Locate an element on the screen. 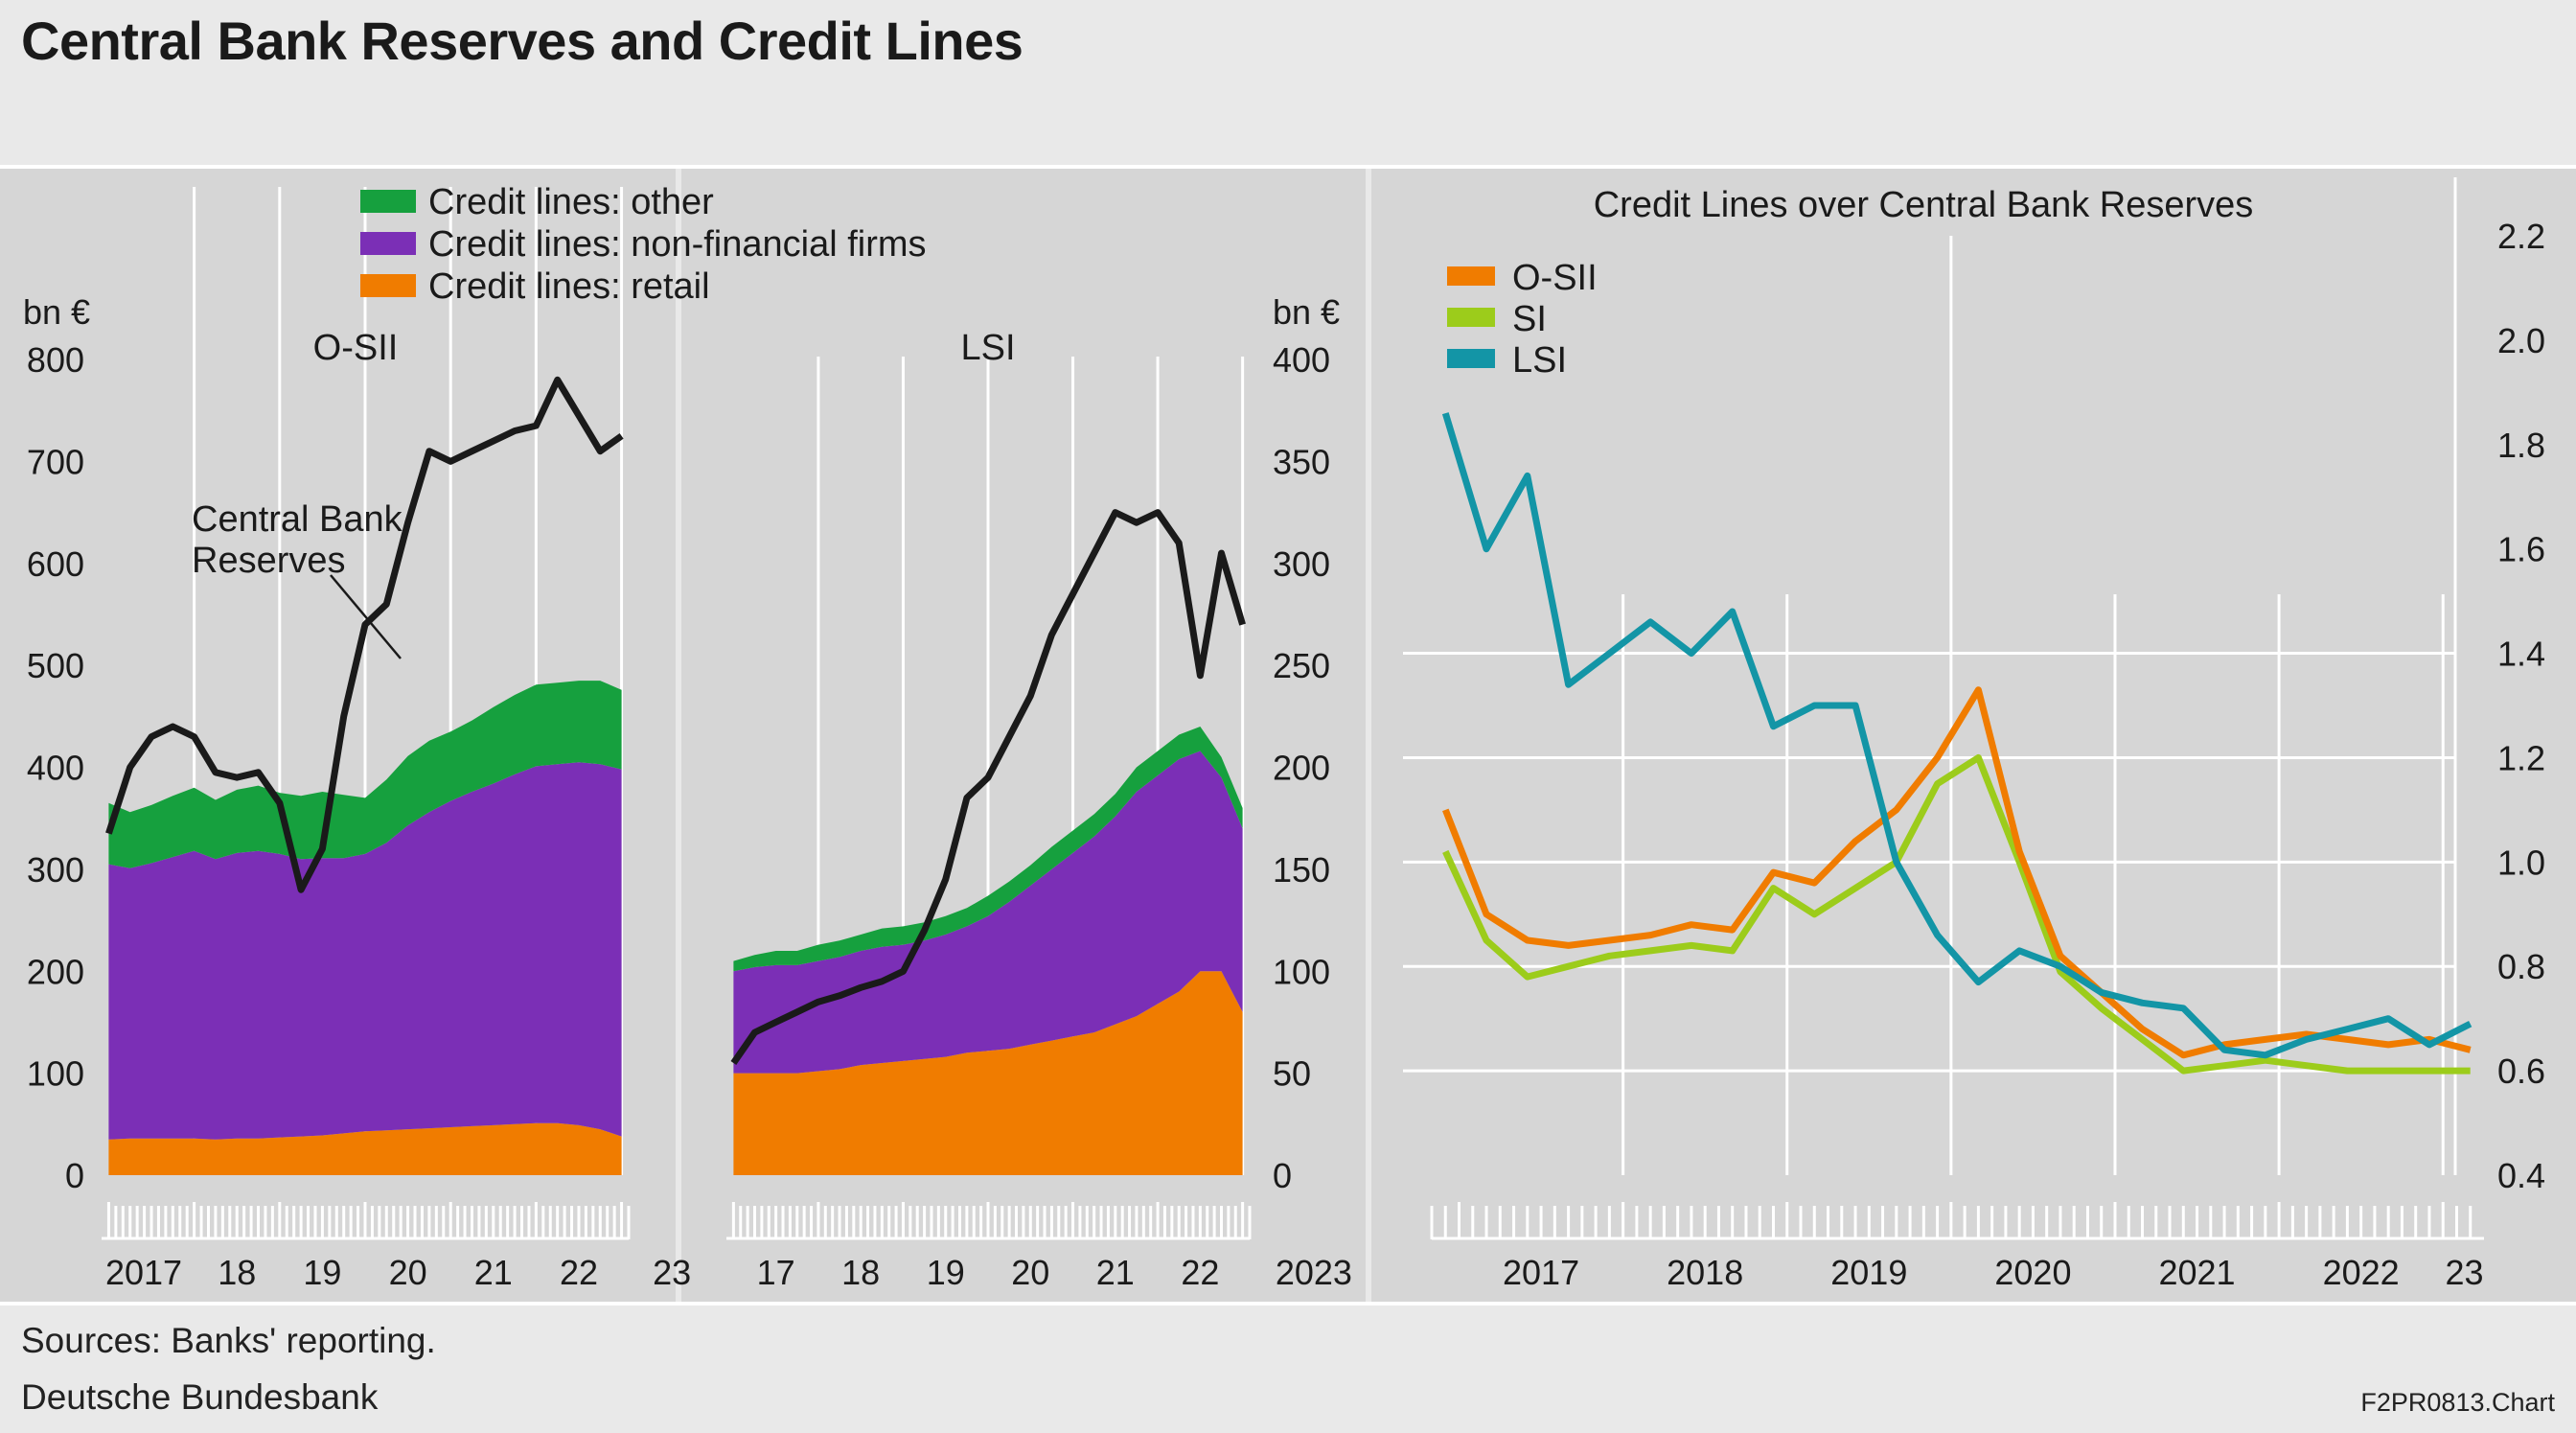  reserves-annotation-line1: Central Bank is located at coordinates (297, 520).